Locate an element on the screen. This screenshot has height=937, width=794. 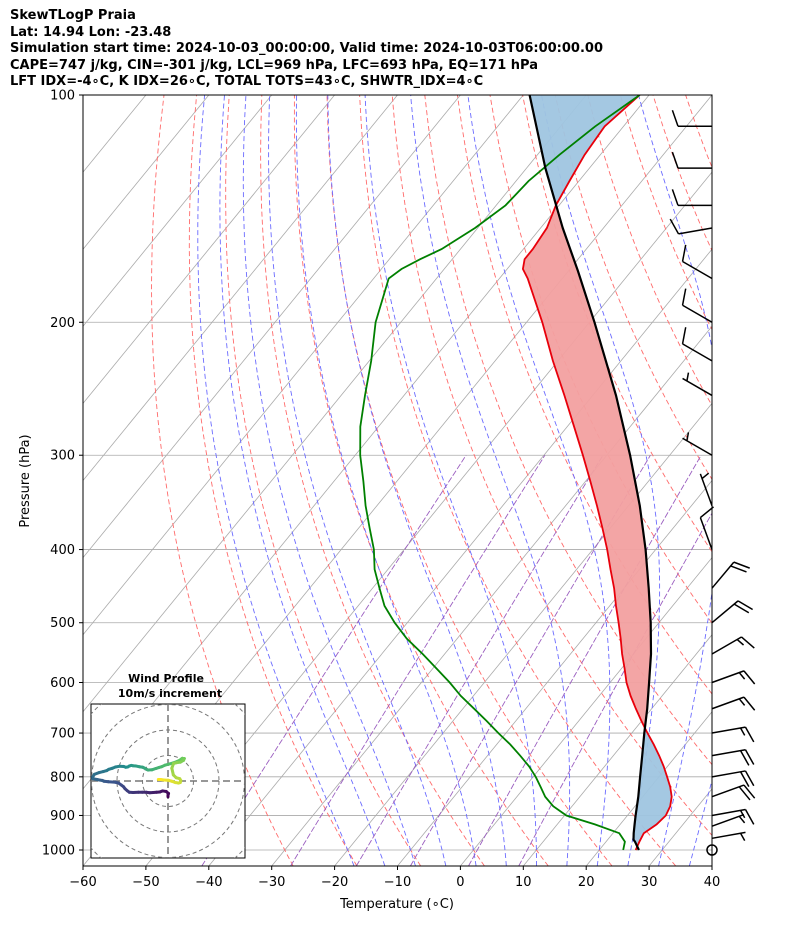
x-tick-label: 30 is located at coordinates (649, 882).